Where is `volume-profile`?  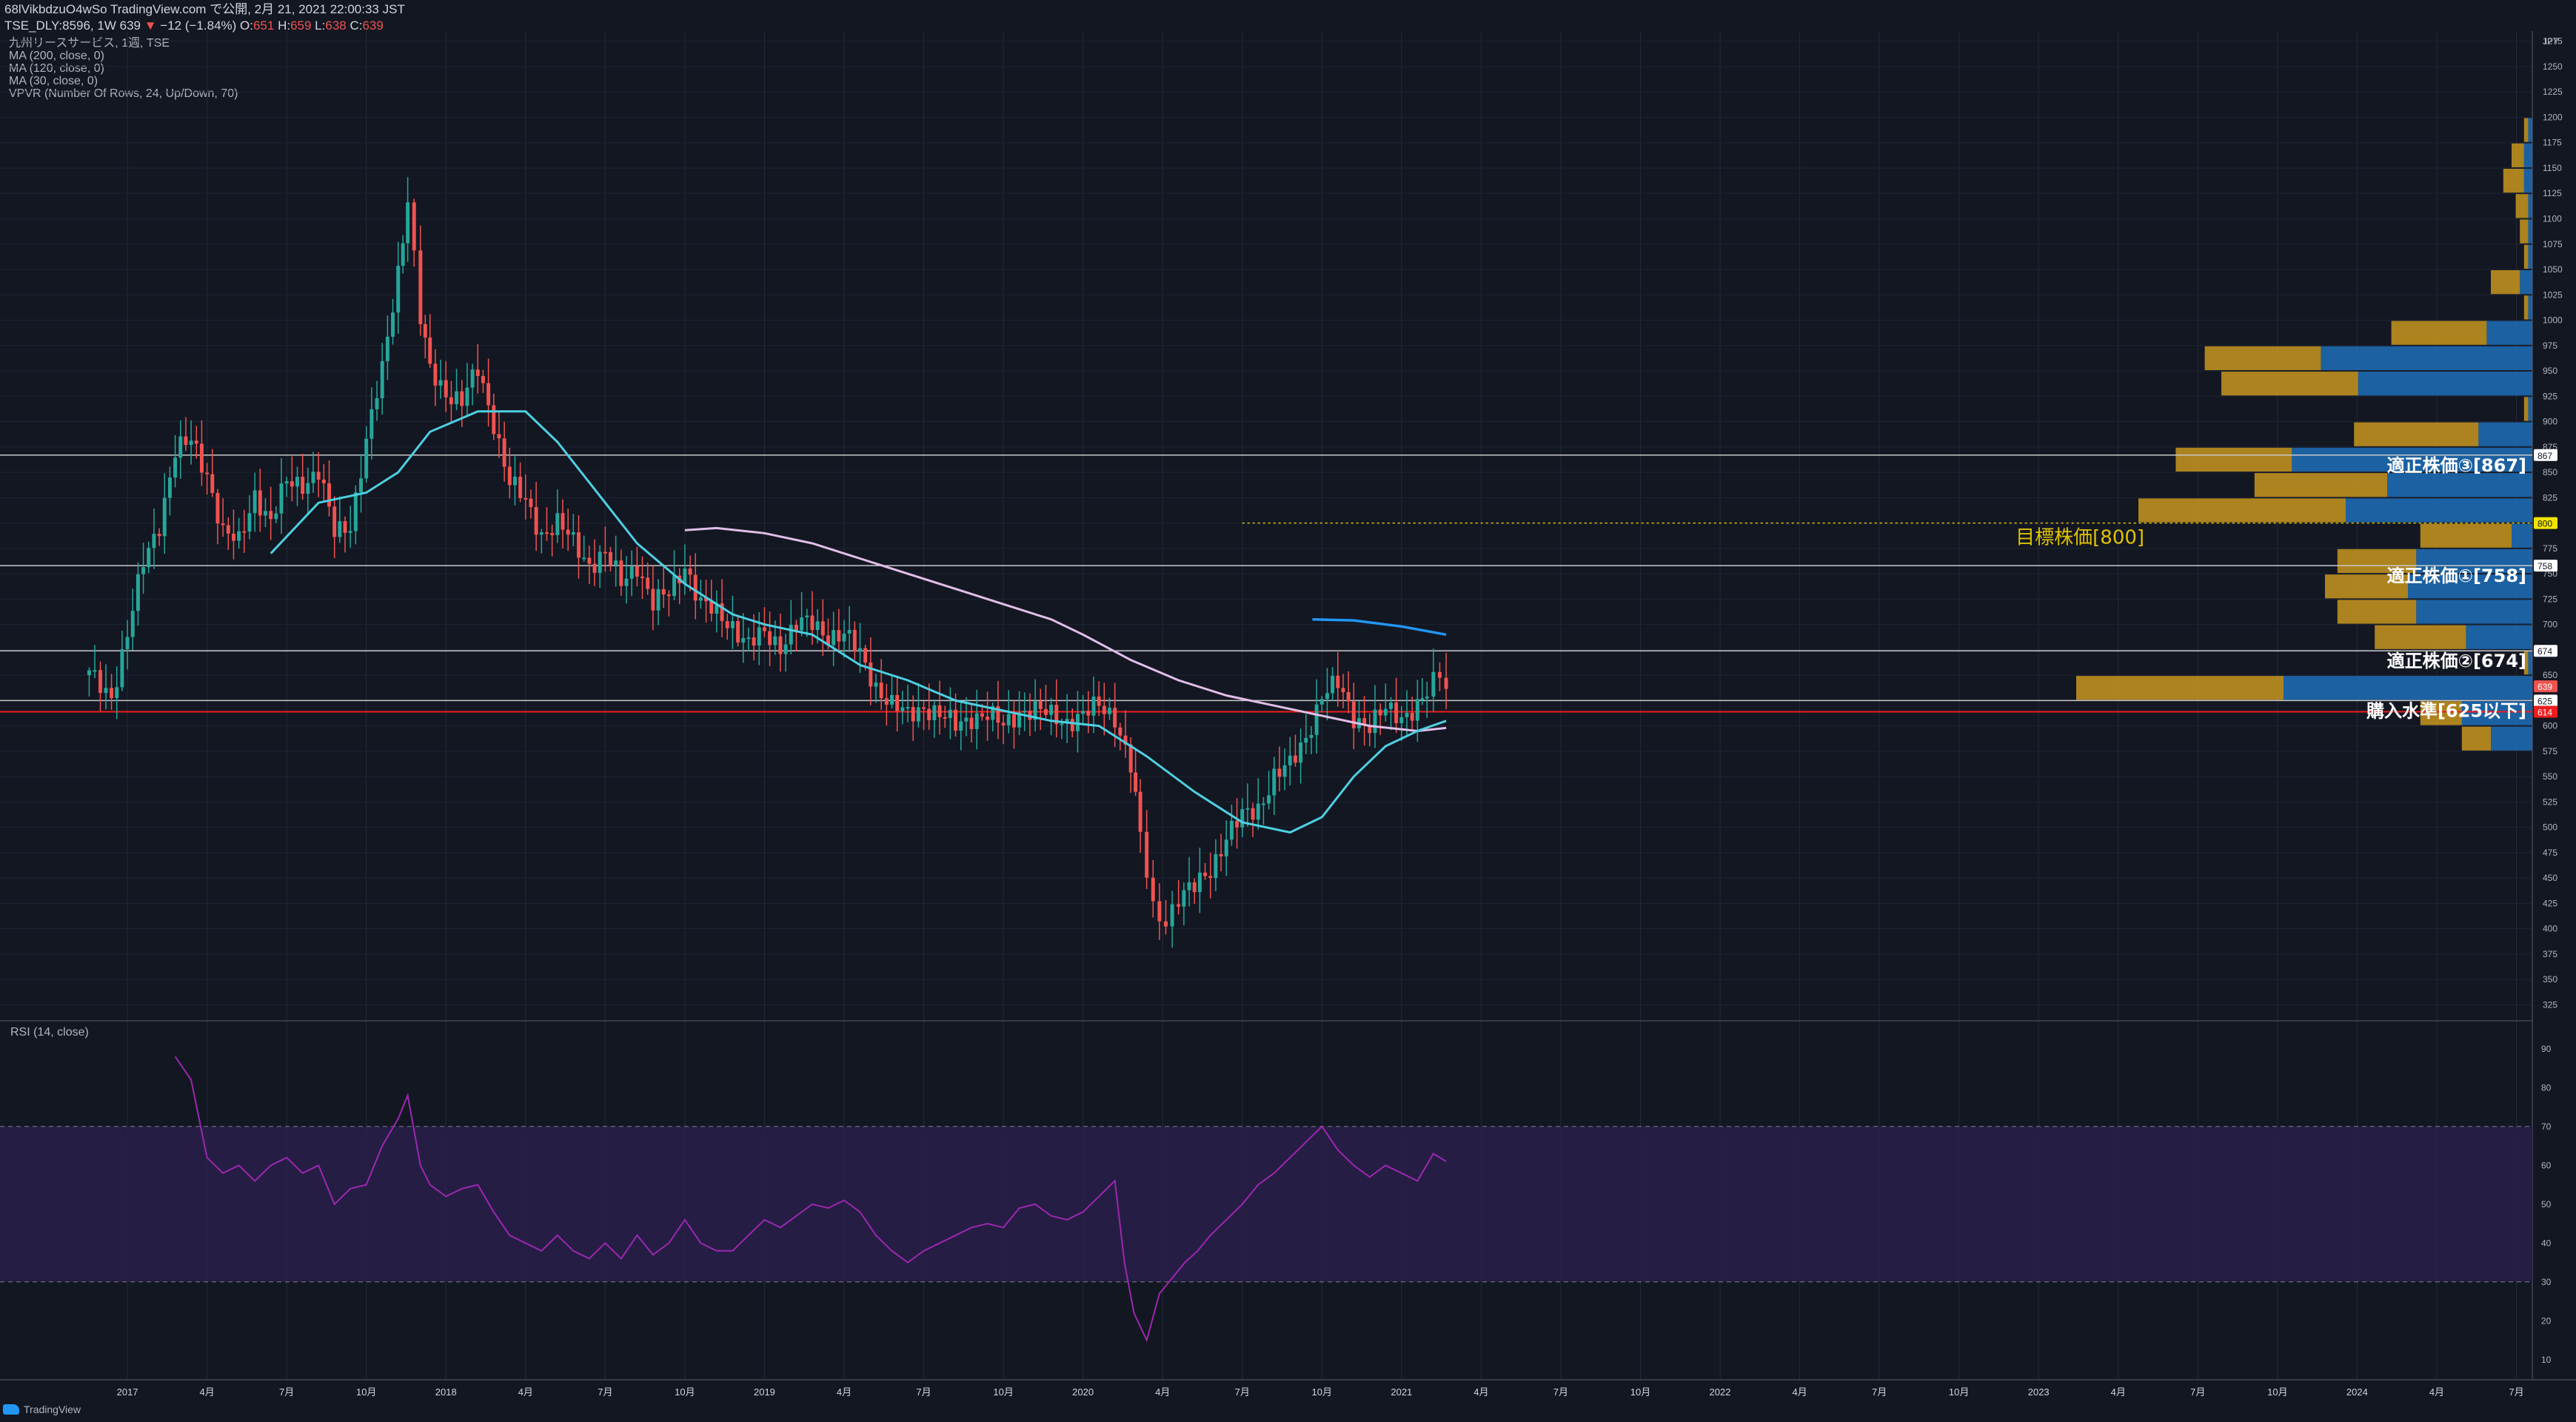
volume-profile is located at coordinates (2304, 434).